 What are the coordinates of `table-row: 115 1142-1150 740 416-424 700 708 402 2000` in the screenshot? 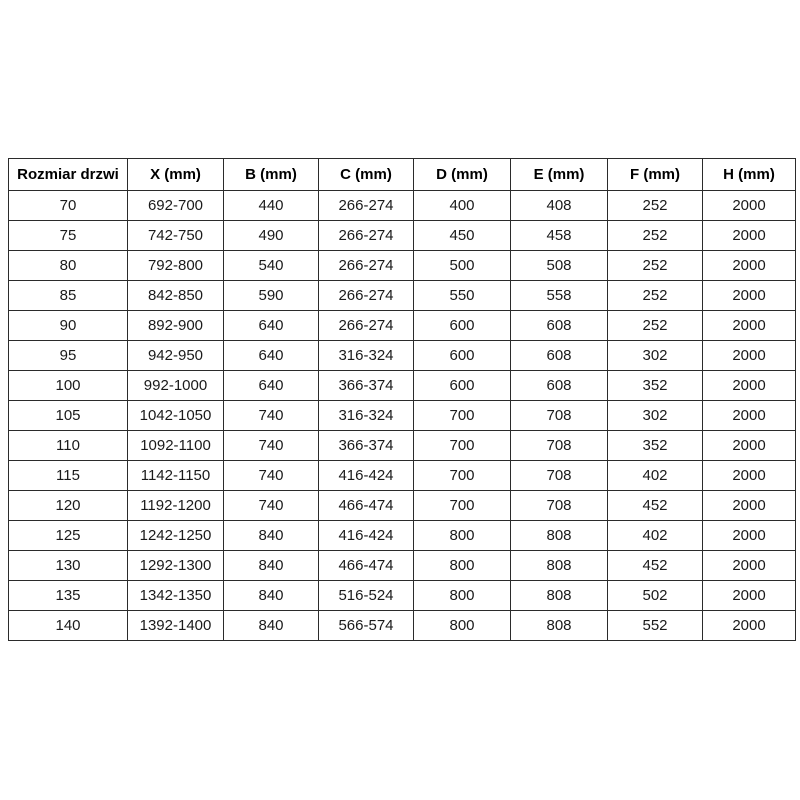 It's located at (402, 475).